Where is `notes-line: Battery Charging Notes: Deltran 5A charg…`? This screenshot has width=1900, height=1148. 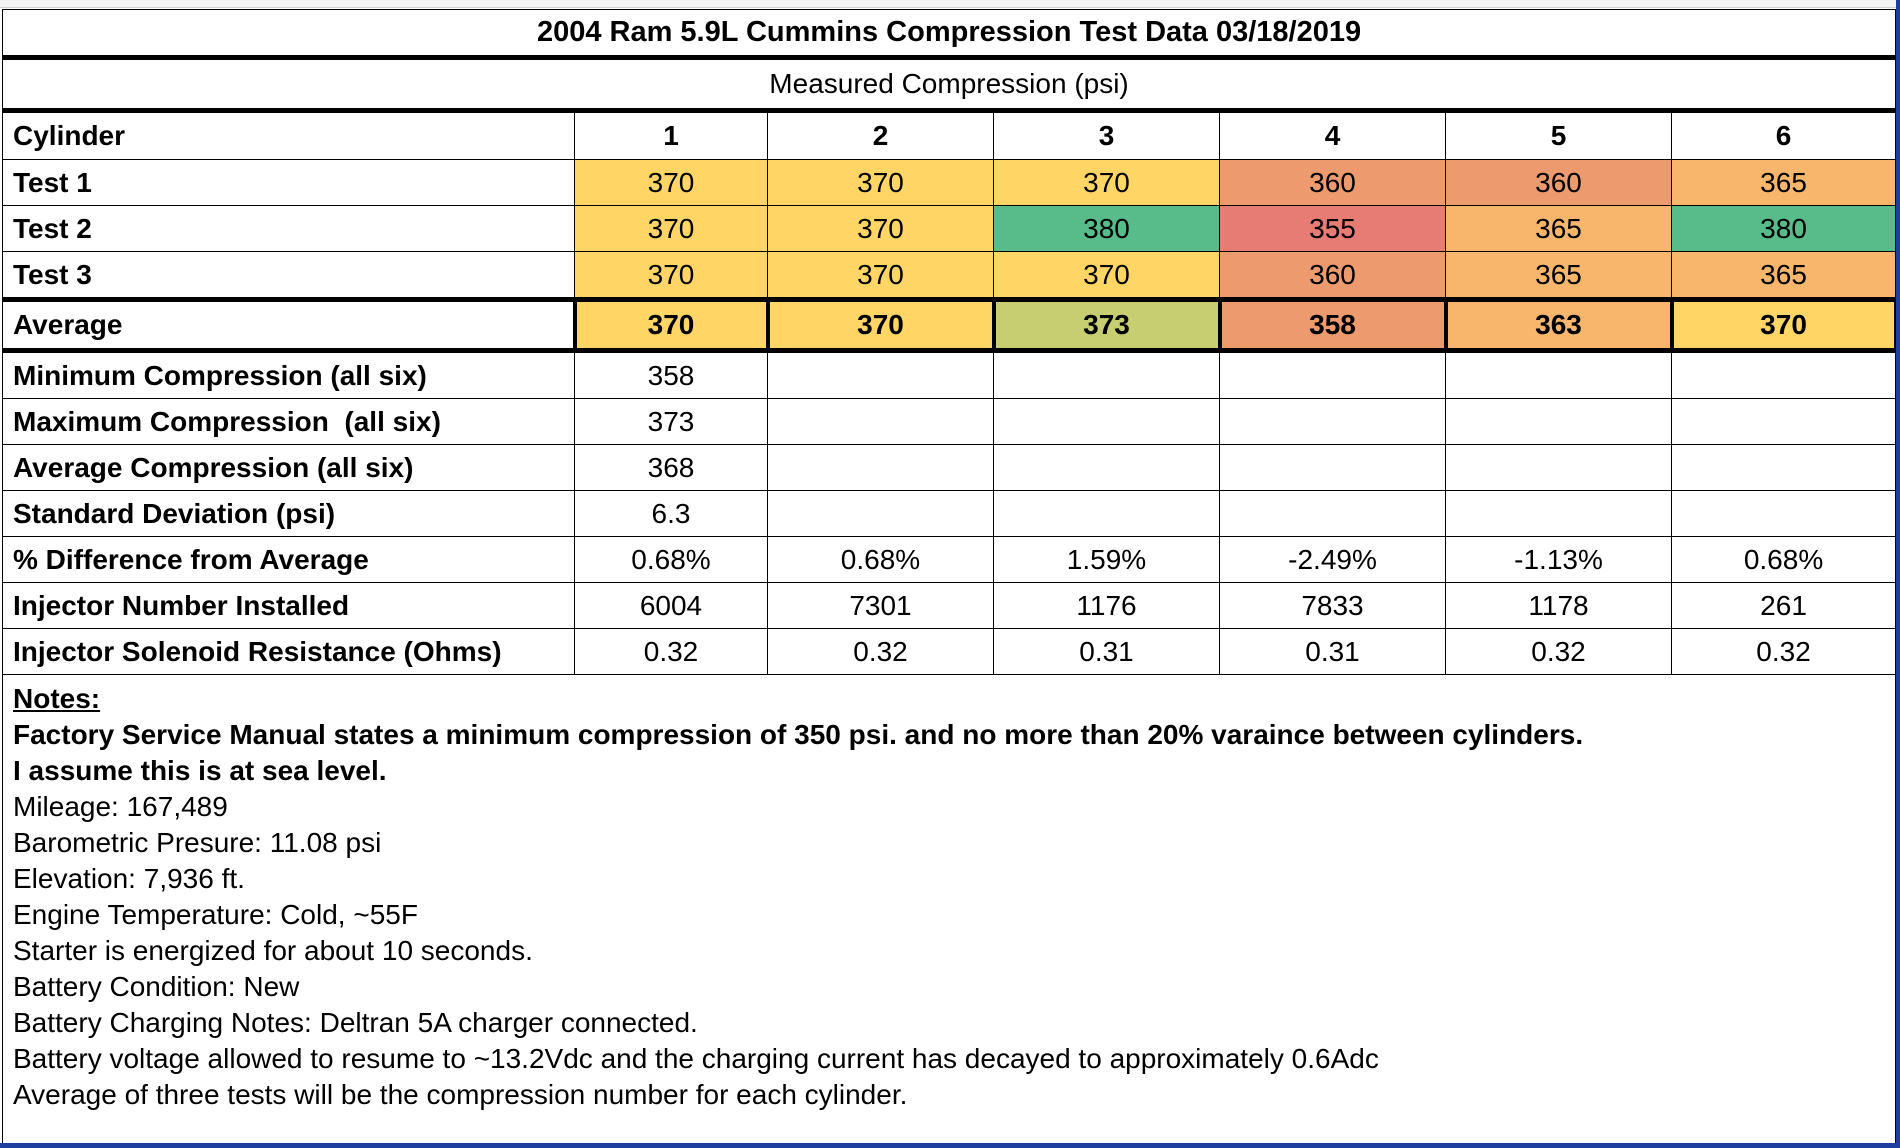
notes-line: Battery Charging Notes: Deltran 5A charg… is located at coordinates (355, 1022).